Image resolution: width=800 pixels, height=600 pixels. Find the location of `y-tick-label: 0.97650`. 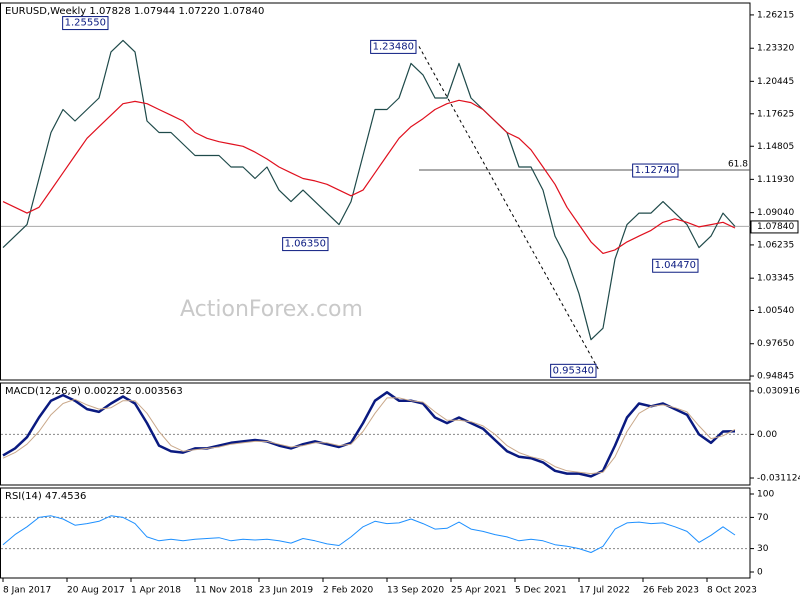

y-tick-label: 0.97650 is located at coordinates (775, 344).